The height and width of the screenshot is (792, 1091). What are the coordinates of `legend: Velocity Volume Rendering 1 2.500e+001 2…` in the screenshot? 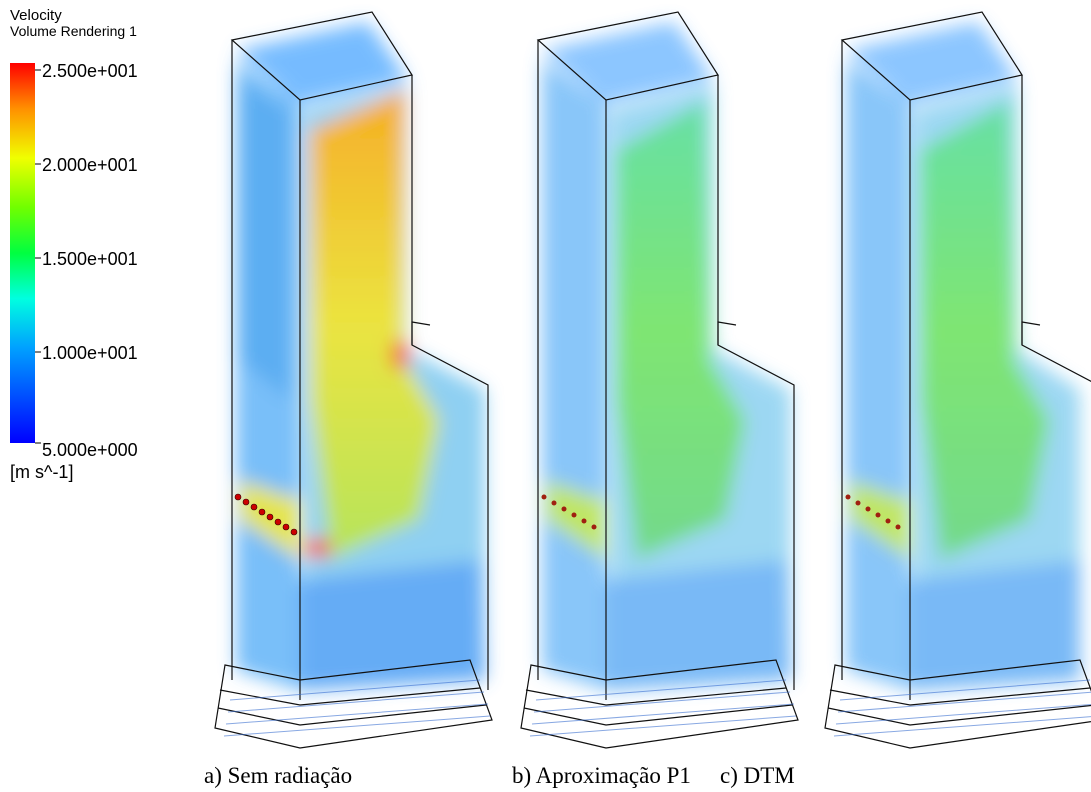 It's located at (74, 244).